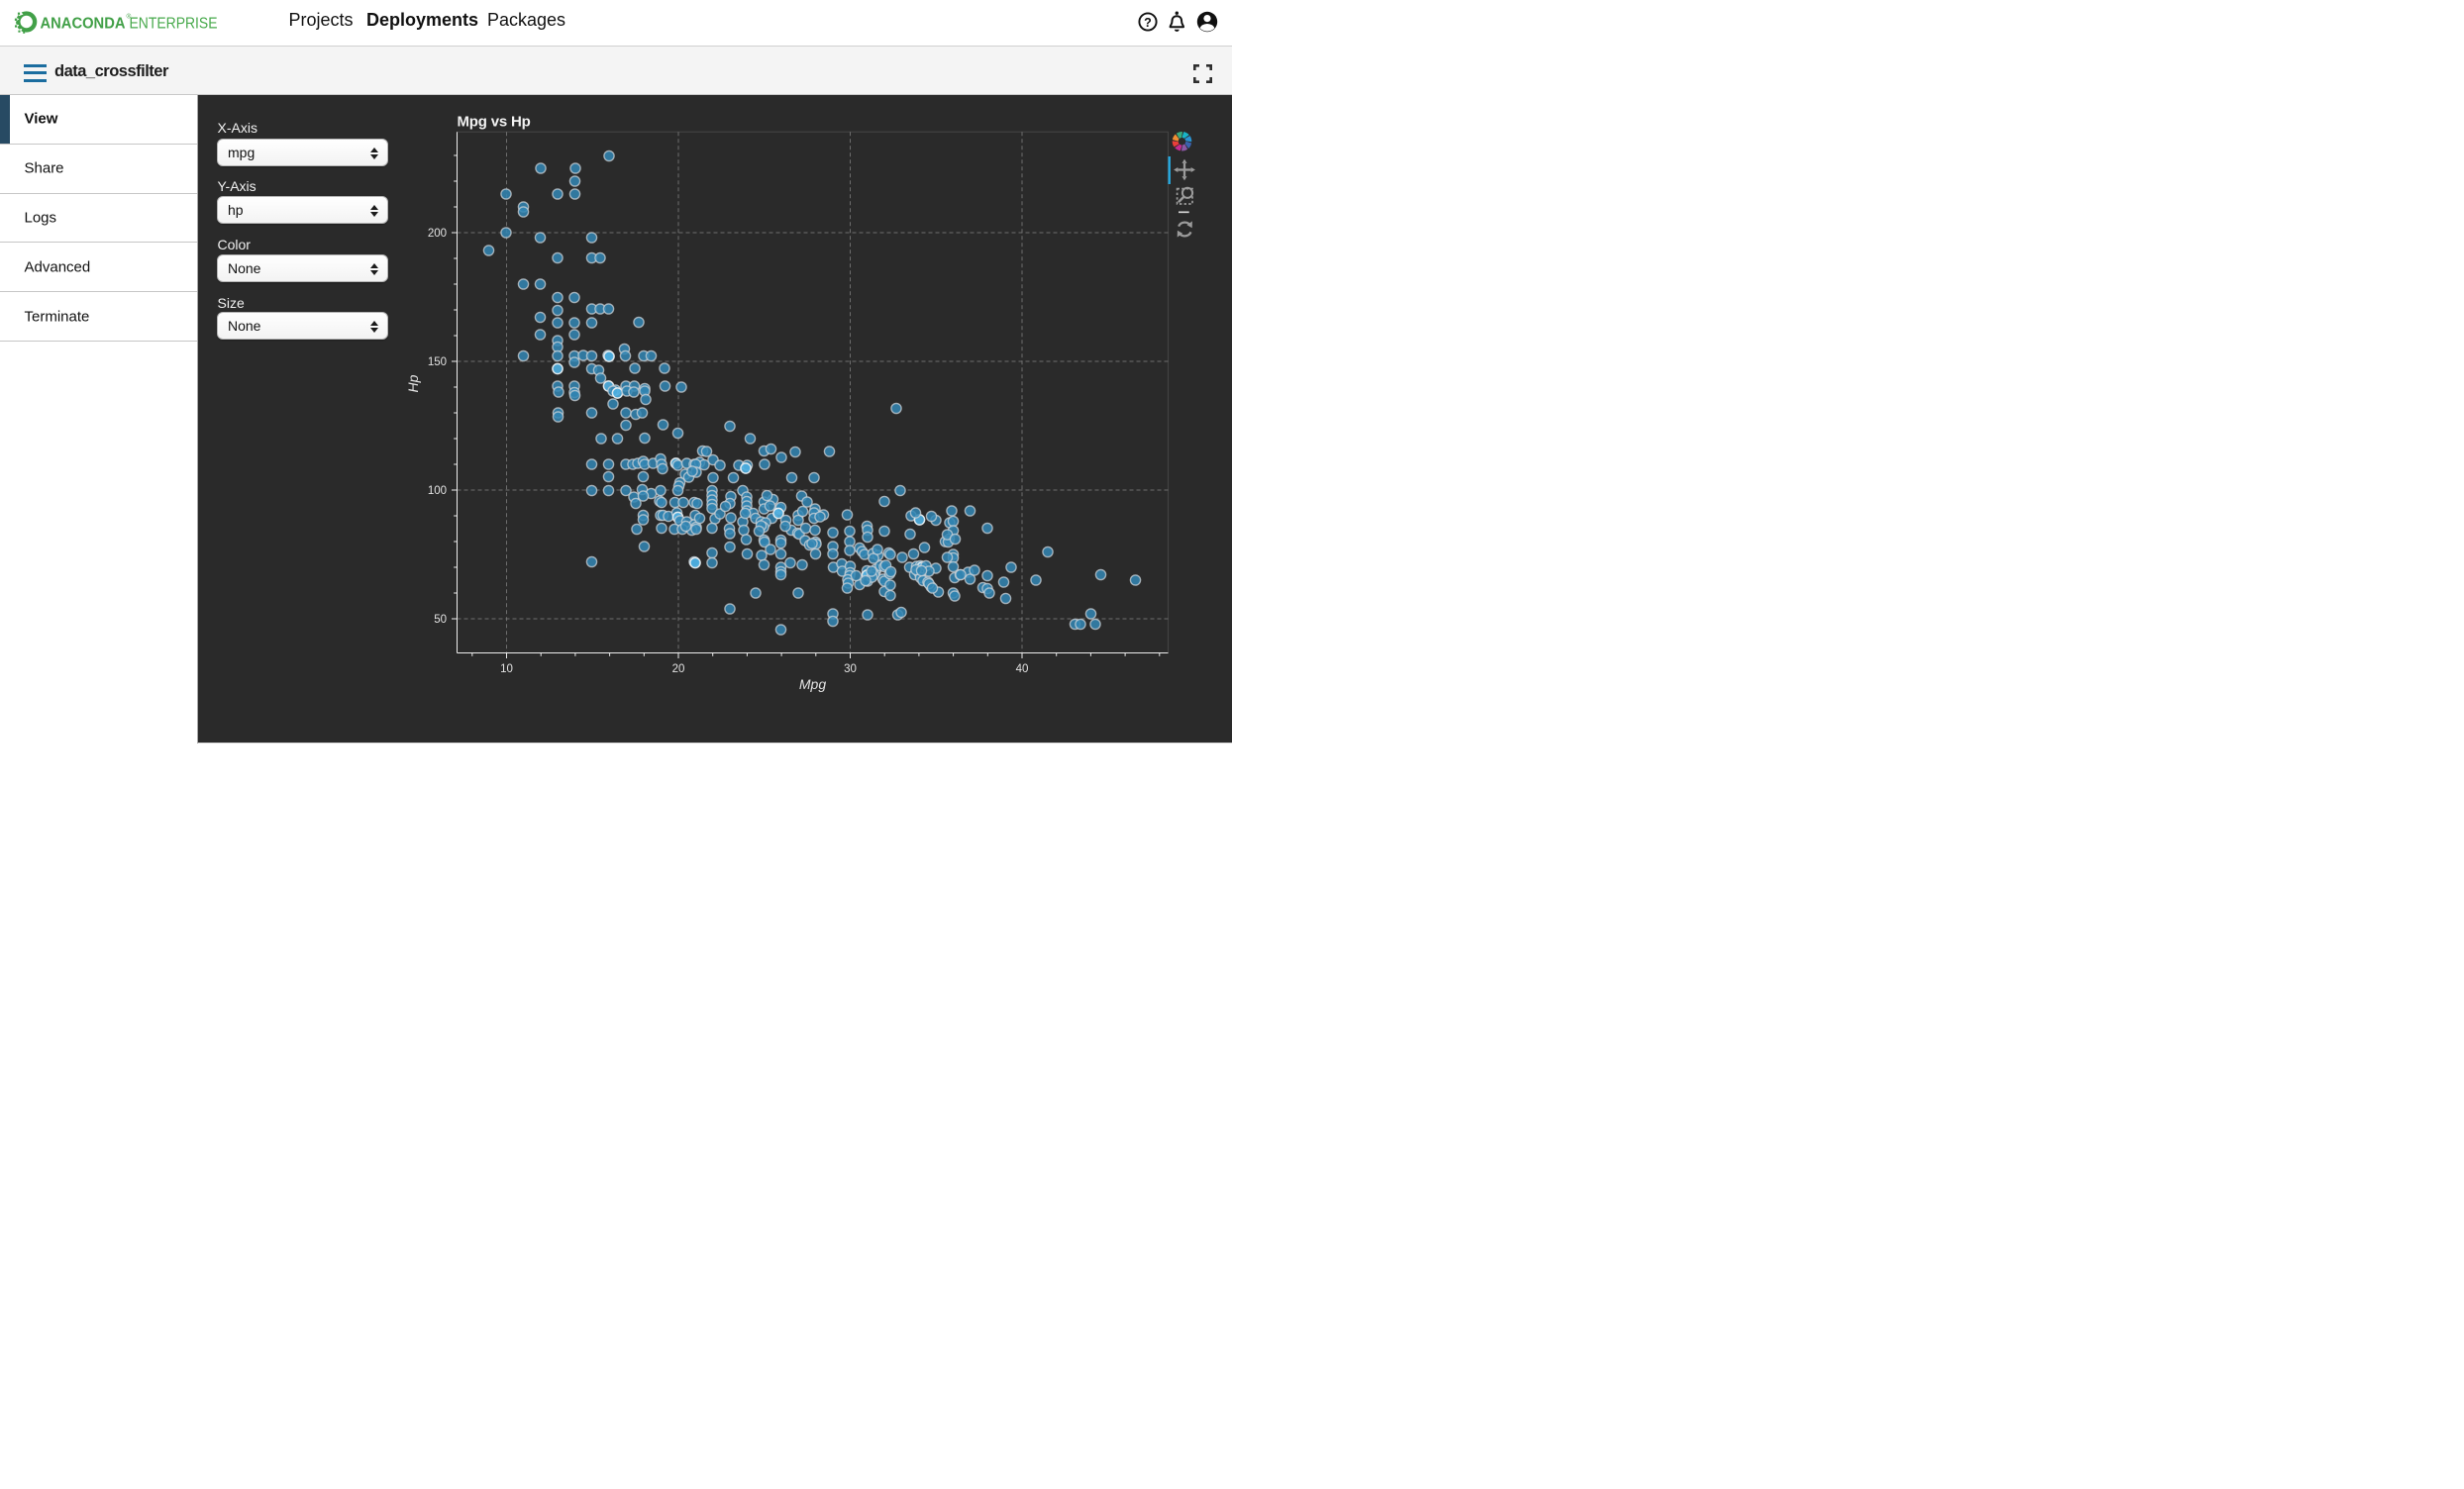  Describe the element at coordinates (438, 234) in the screenshot. I see `svg-text: 200` at that location.